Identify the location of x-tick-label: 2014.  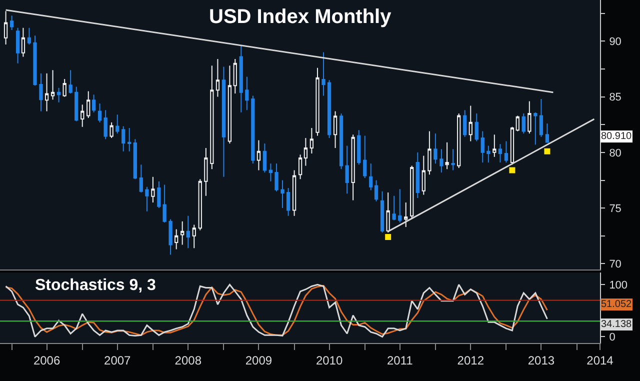
(600, 360).